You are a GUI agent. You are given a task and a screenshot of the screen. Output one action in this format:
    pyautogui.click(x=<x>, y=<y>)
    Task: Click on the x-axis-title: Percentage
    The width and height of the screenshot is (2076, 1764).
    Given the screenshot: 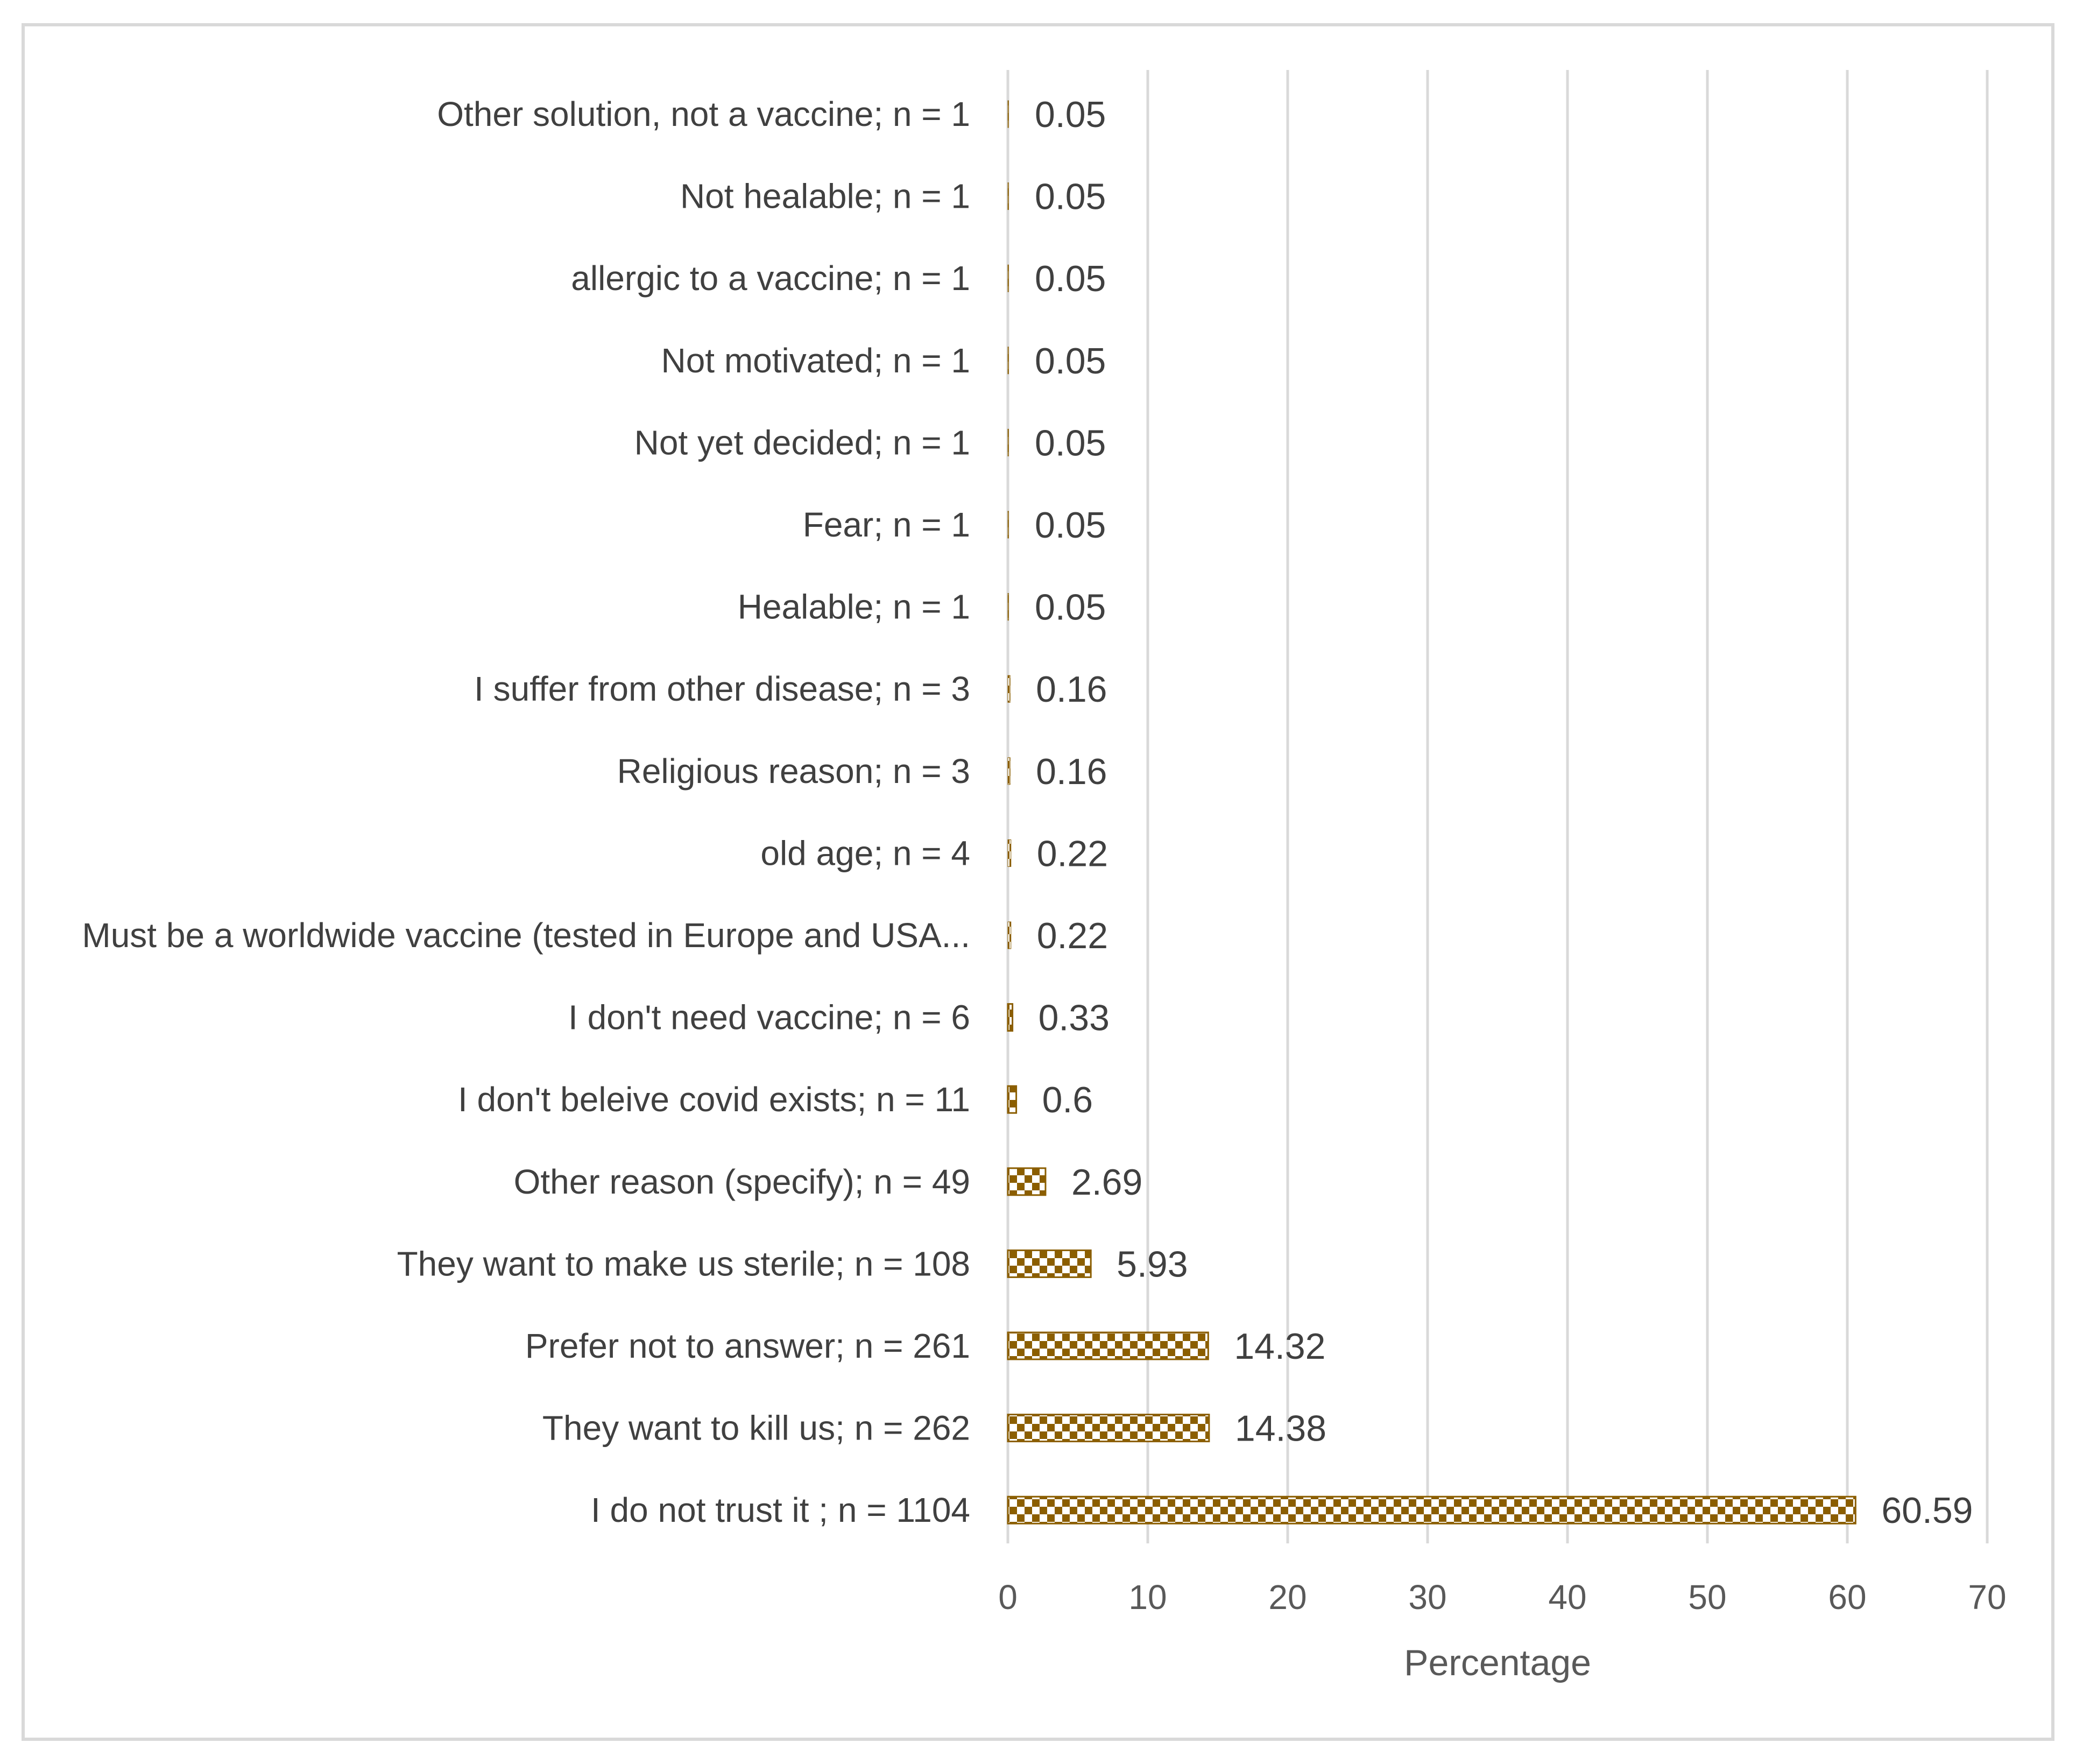 What is the action you would take?
    pyautogui.click(x=1497, y=1662)
    